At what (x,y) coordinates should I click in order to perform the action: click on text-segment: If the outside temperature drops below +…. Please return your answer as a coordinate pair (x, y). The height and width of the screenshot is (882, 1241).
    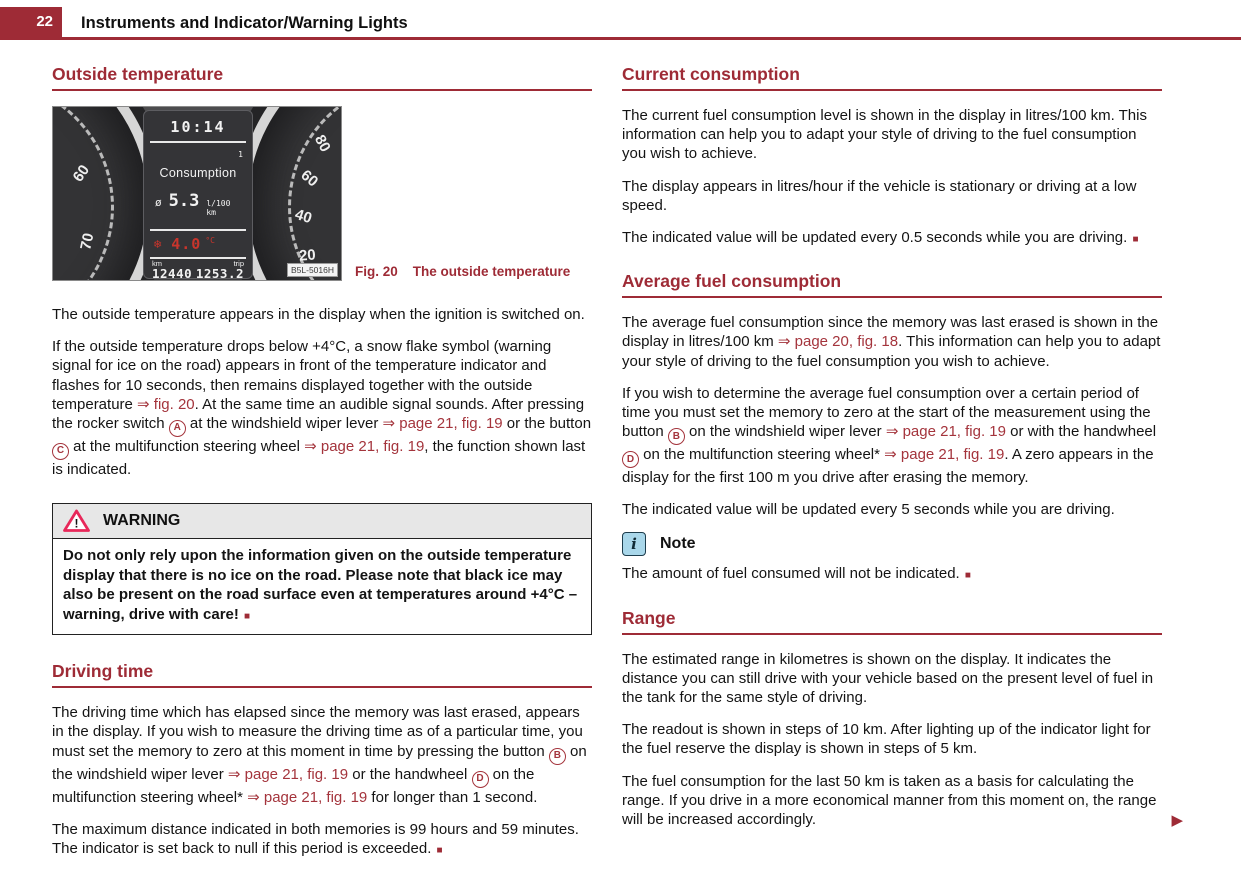
    Looking at the image, I should click on (302, 375).